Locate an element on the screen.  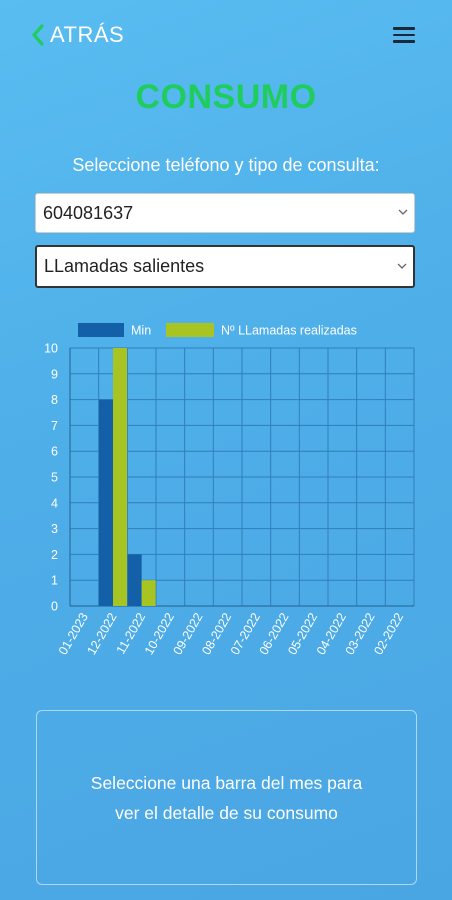
y-tick-label: 1 is located at coordinates (54, 581).